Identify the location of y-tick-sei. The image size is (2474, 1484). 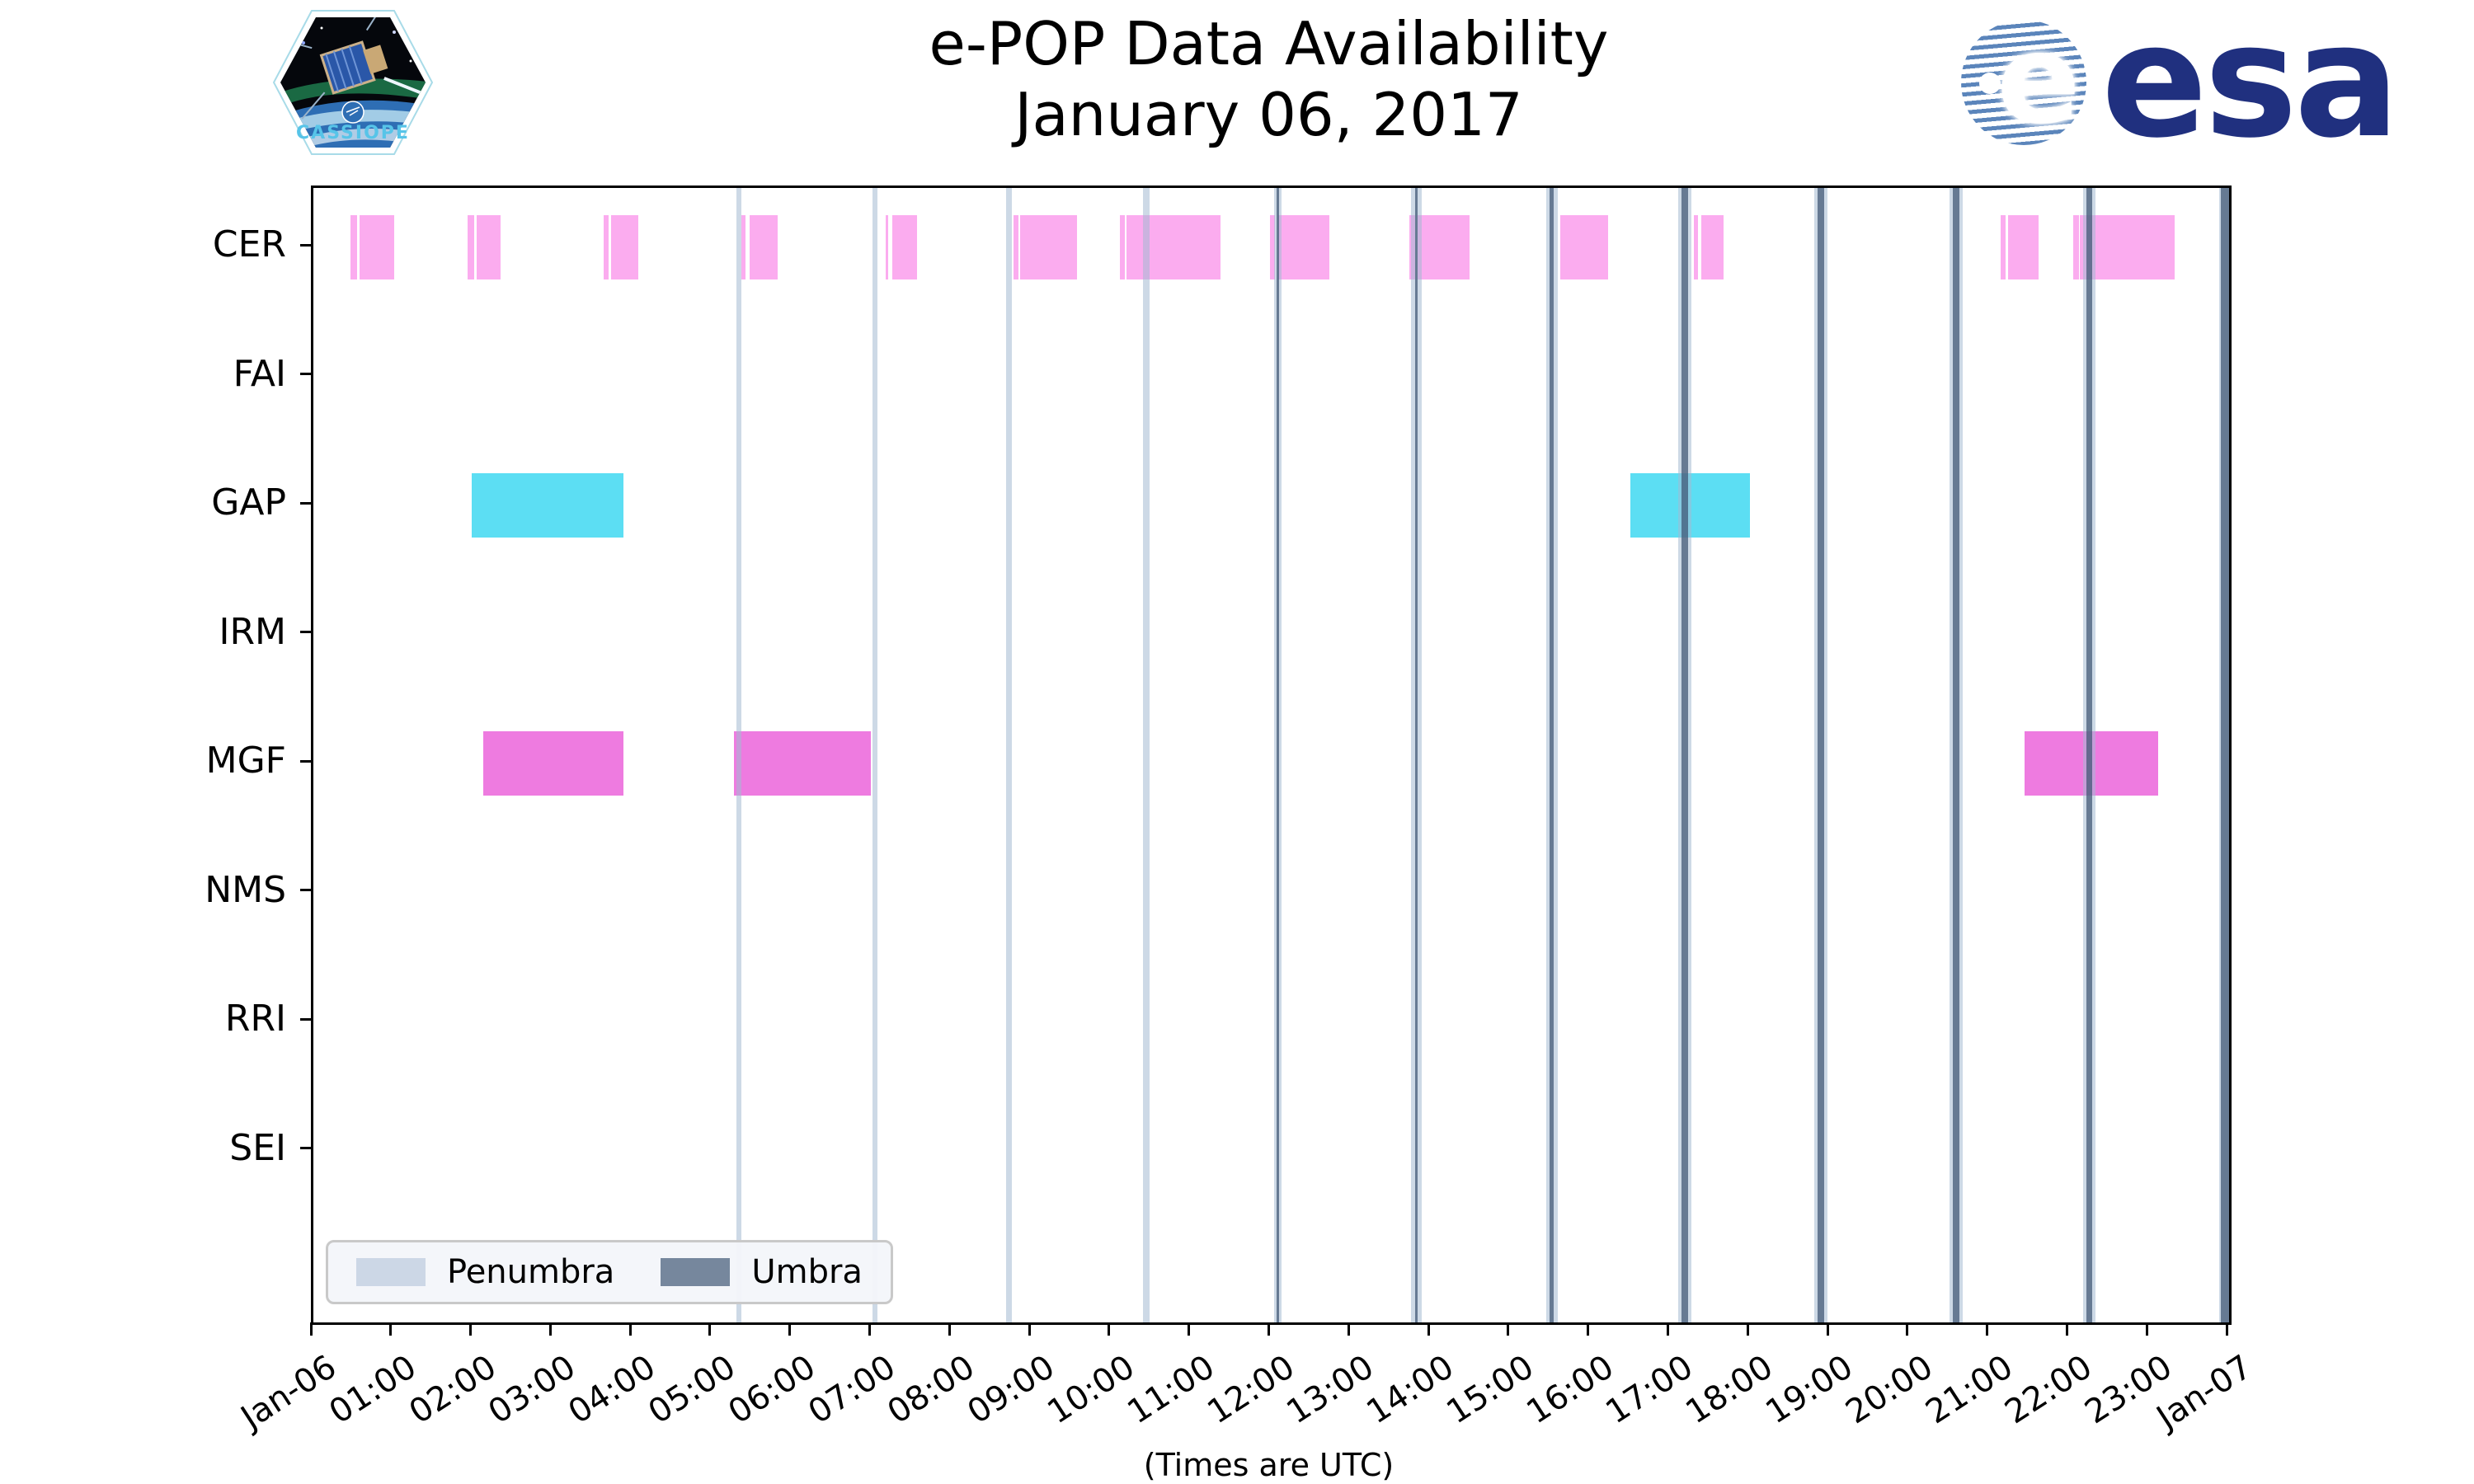
(306, 1148).